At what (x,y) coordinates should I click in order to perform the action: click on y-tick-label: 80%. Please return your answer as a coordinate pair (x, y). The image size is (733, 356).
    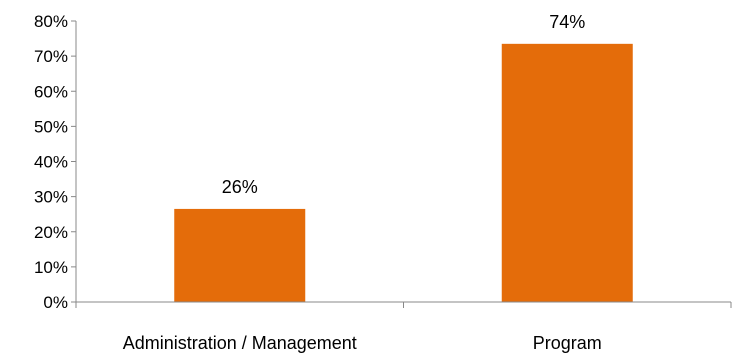
    Looking at the image, I should click on (51, 21).